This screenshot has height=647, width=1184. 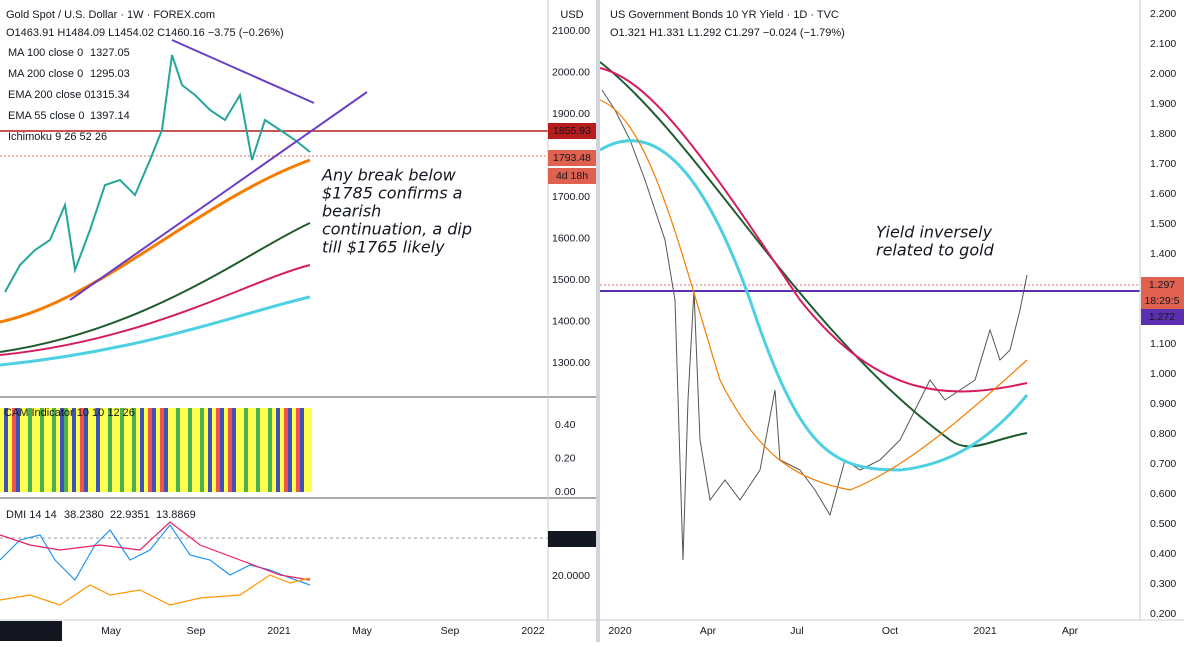 I want to click on dmi-value: 38.2380, so click(x=84, y=515).